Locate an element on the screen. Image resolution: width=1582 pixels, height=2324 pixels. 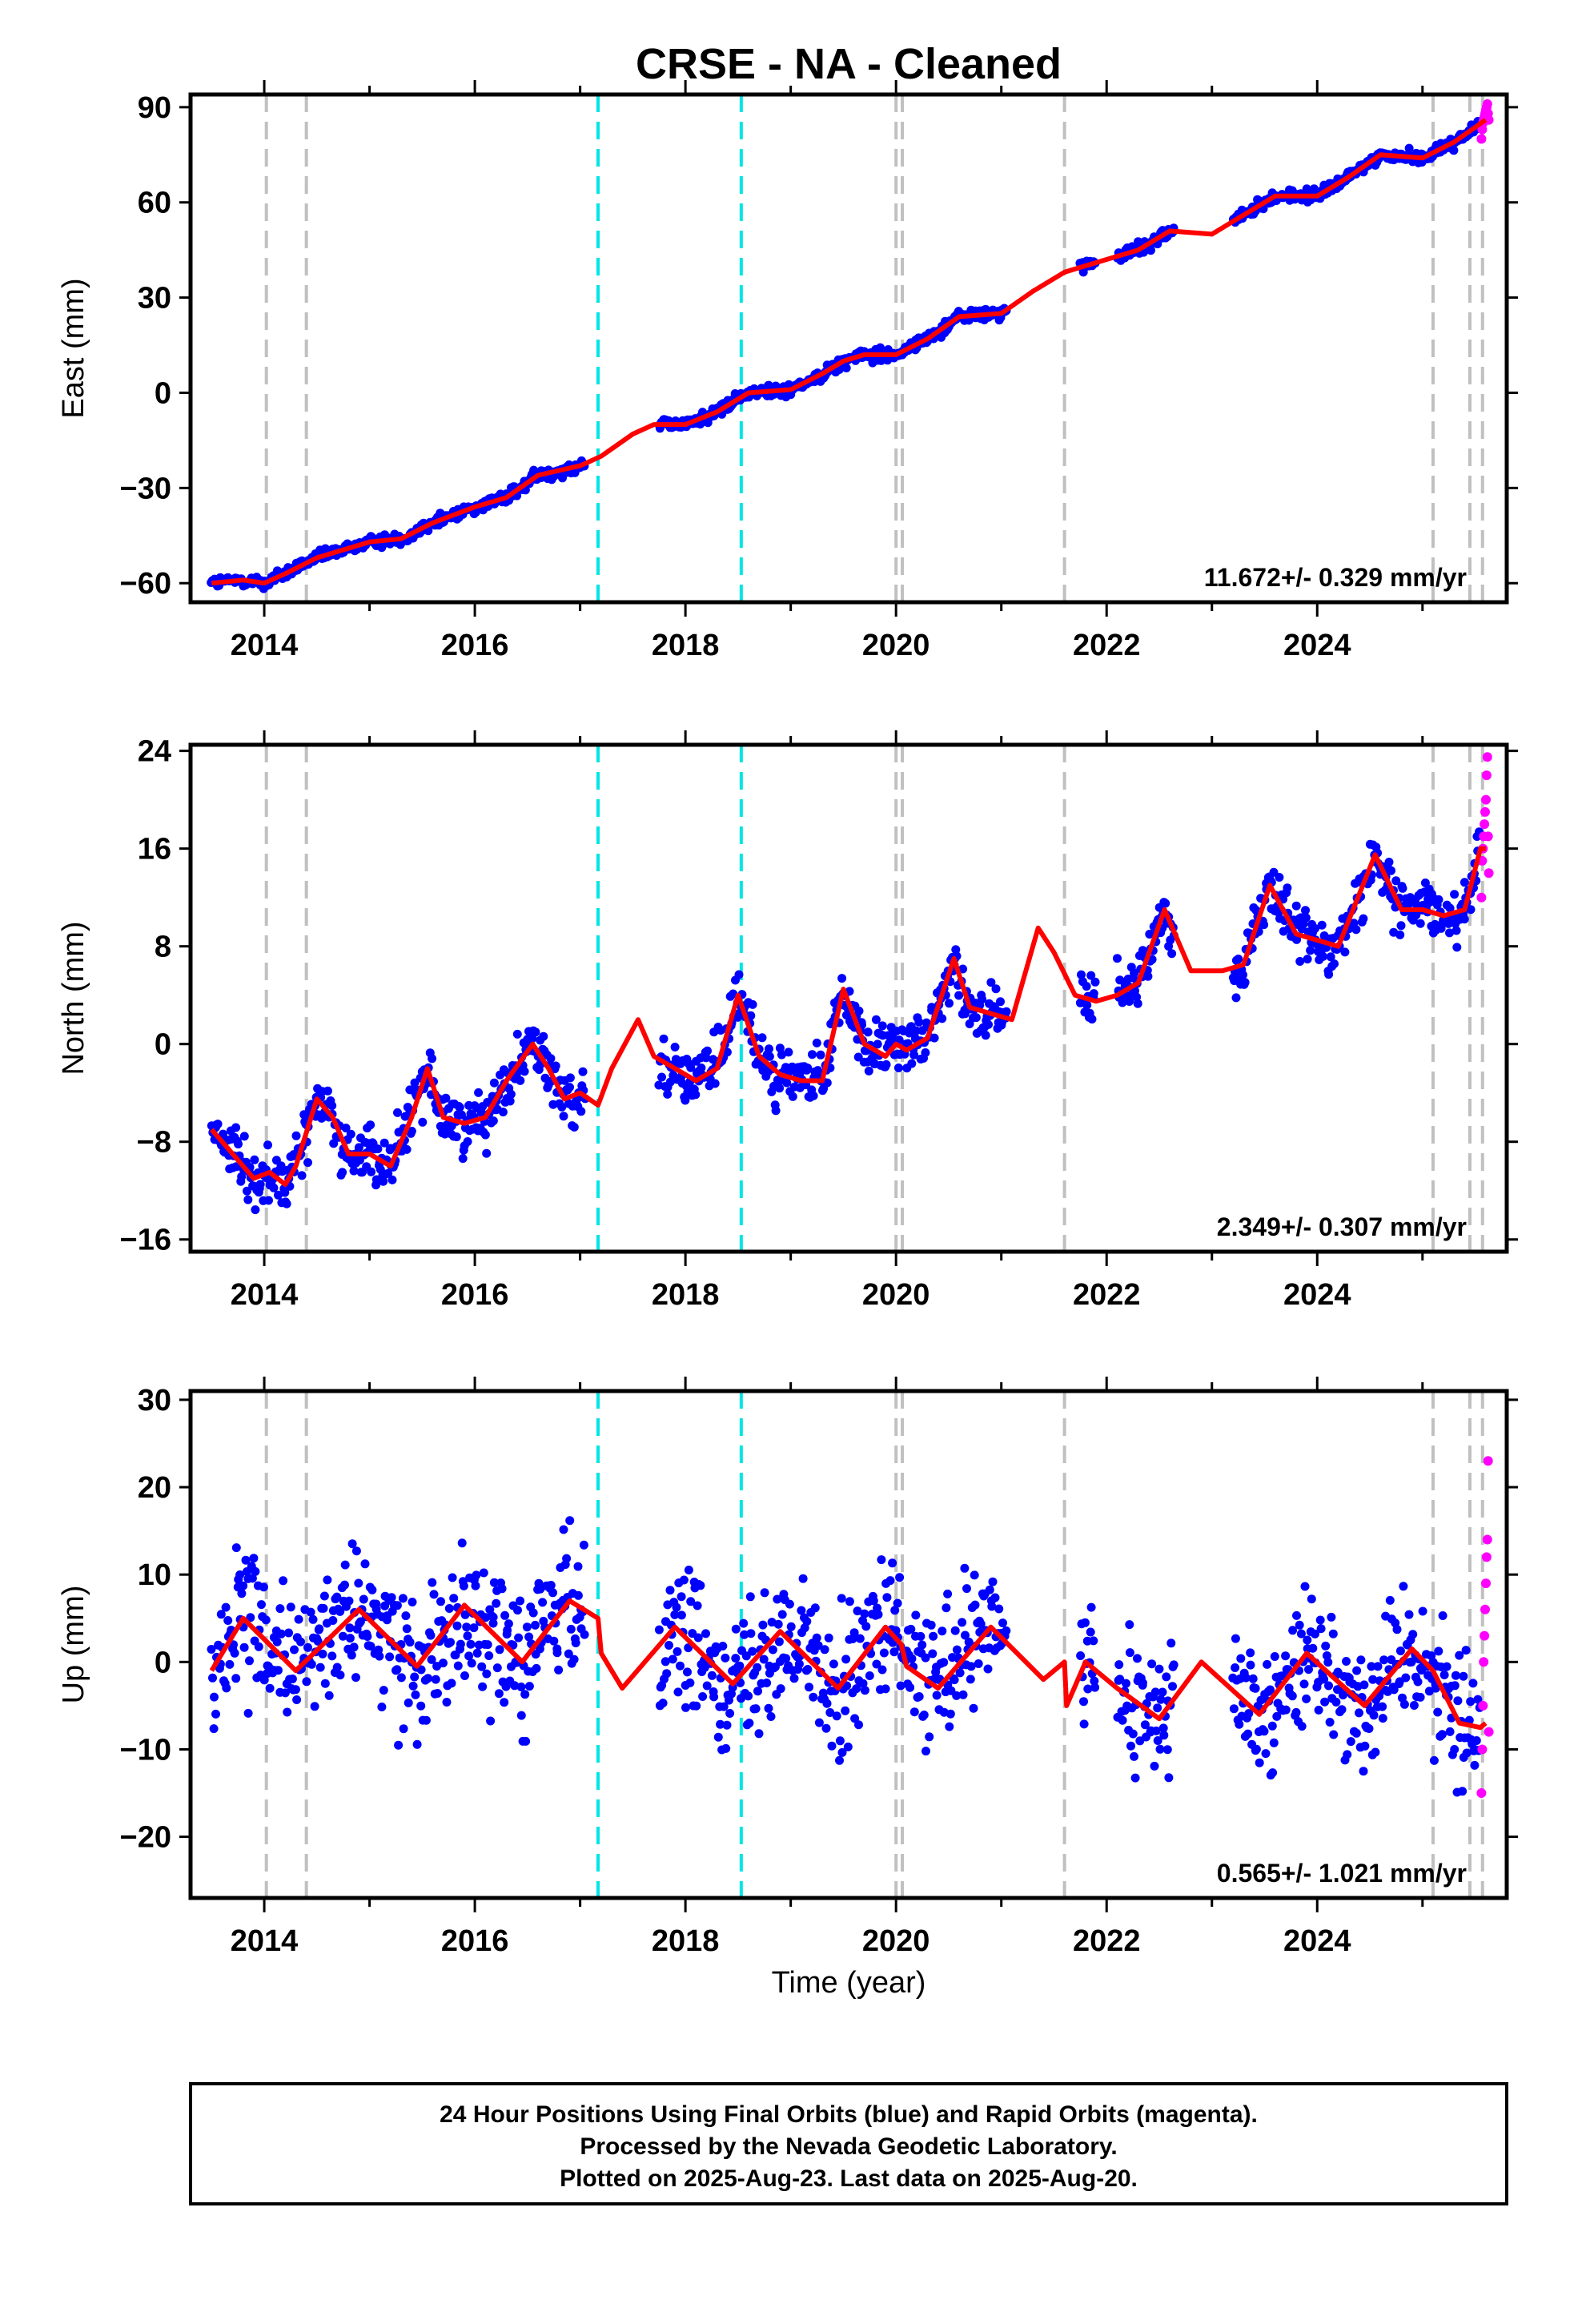
up-y-axis-label: Up (mm) is located at coordinates (74, 1645).